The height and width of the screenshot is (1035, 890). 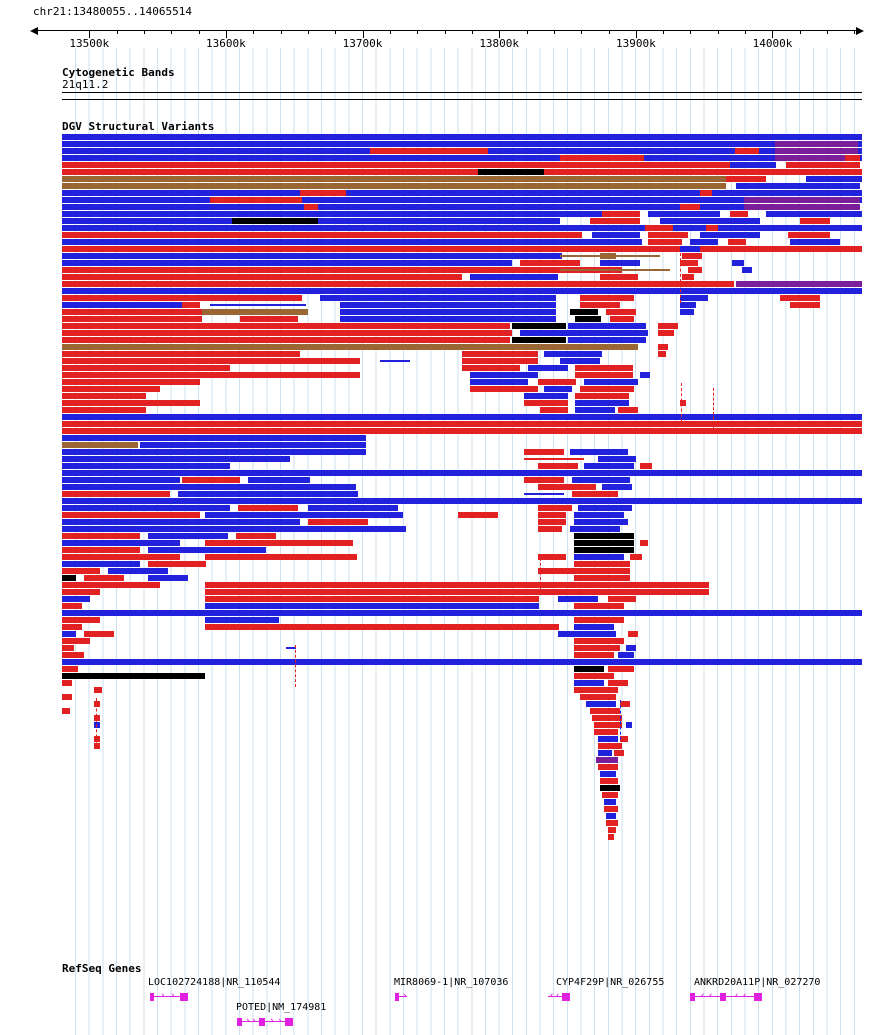 What do you see at coordinates (169, 997) in the screenshot?
I see `gene-glyph: › ›` at bounding box center [169, 997].